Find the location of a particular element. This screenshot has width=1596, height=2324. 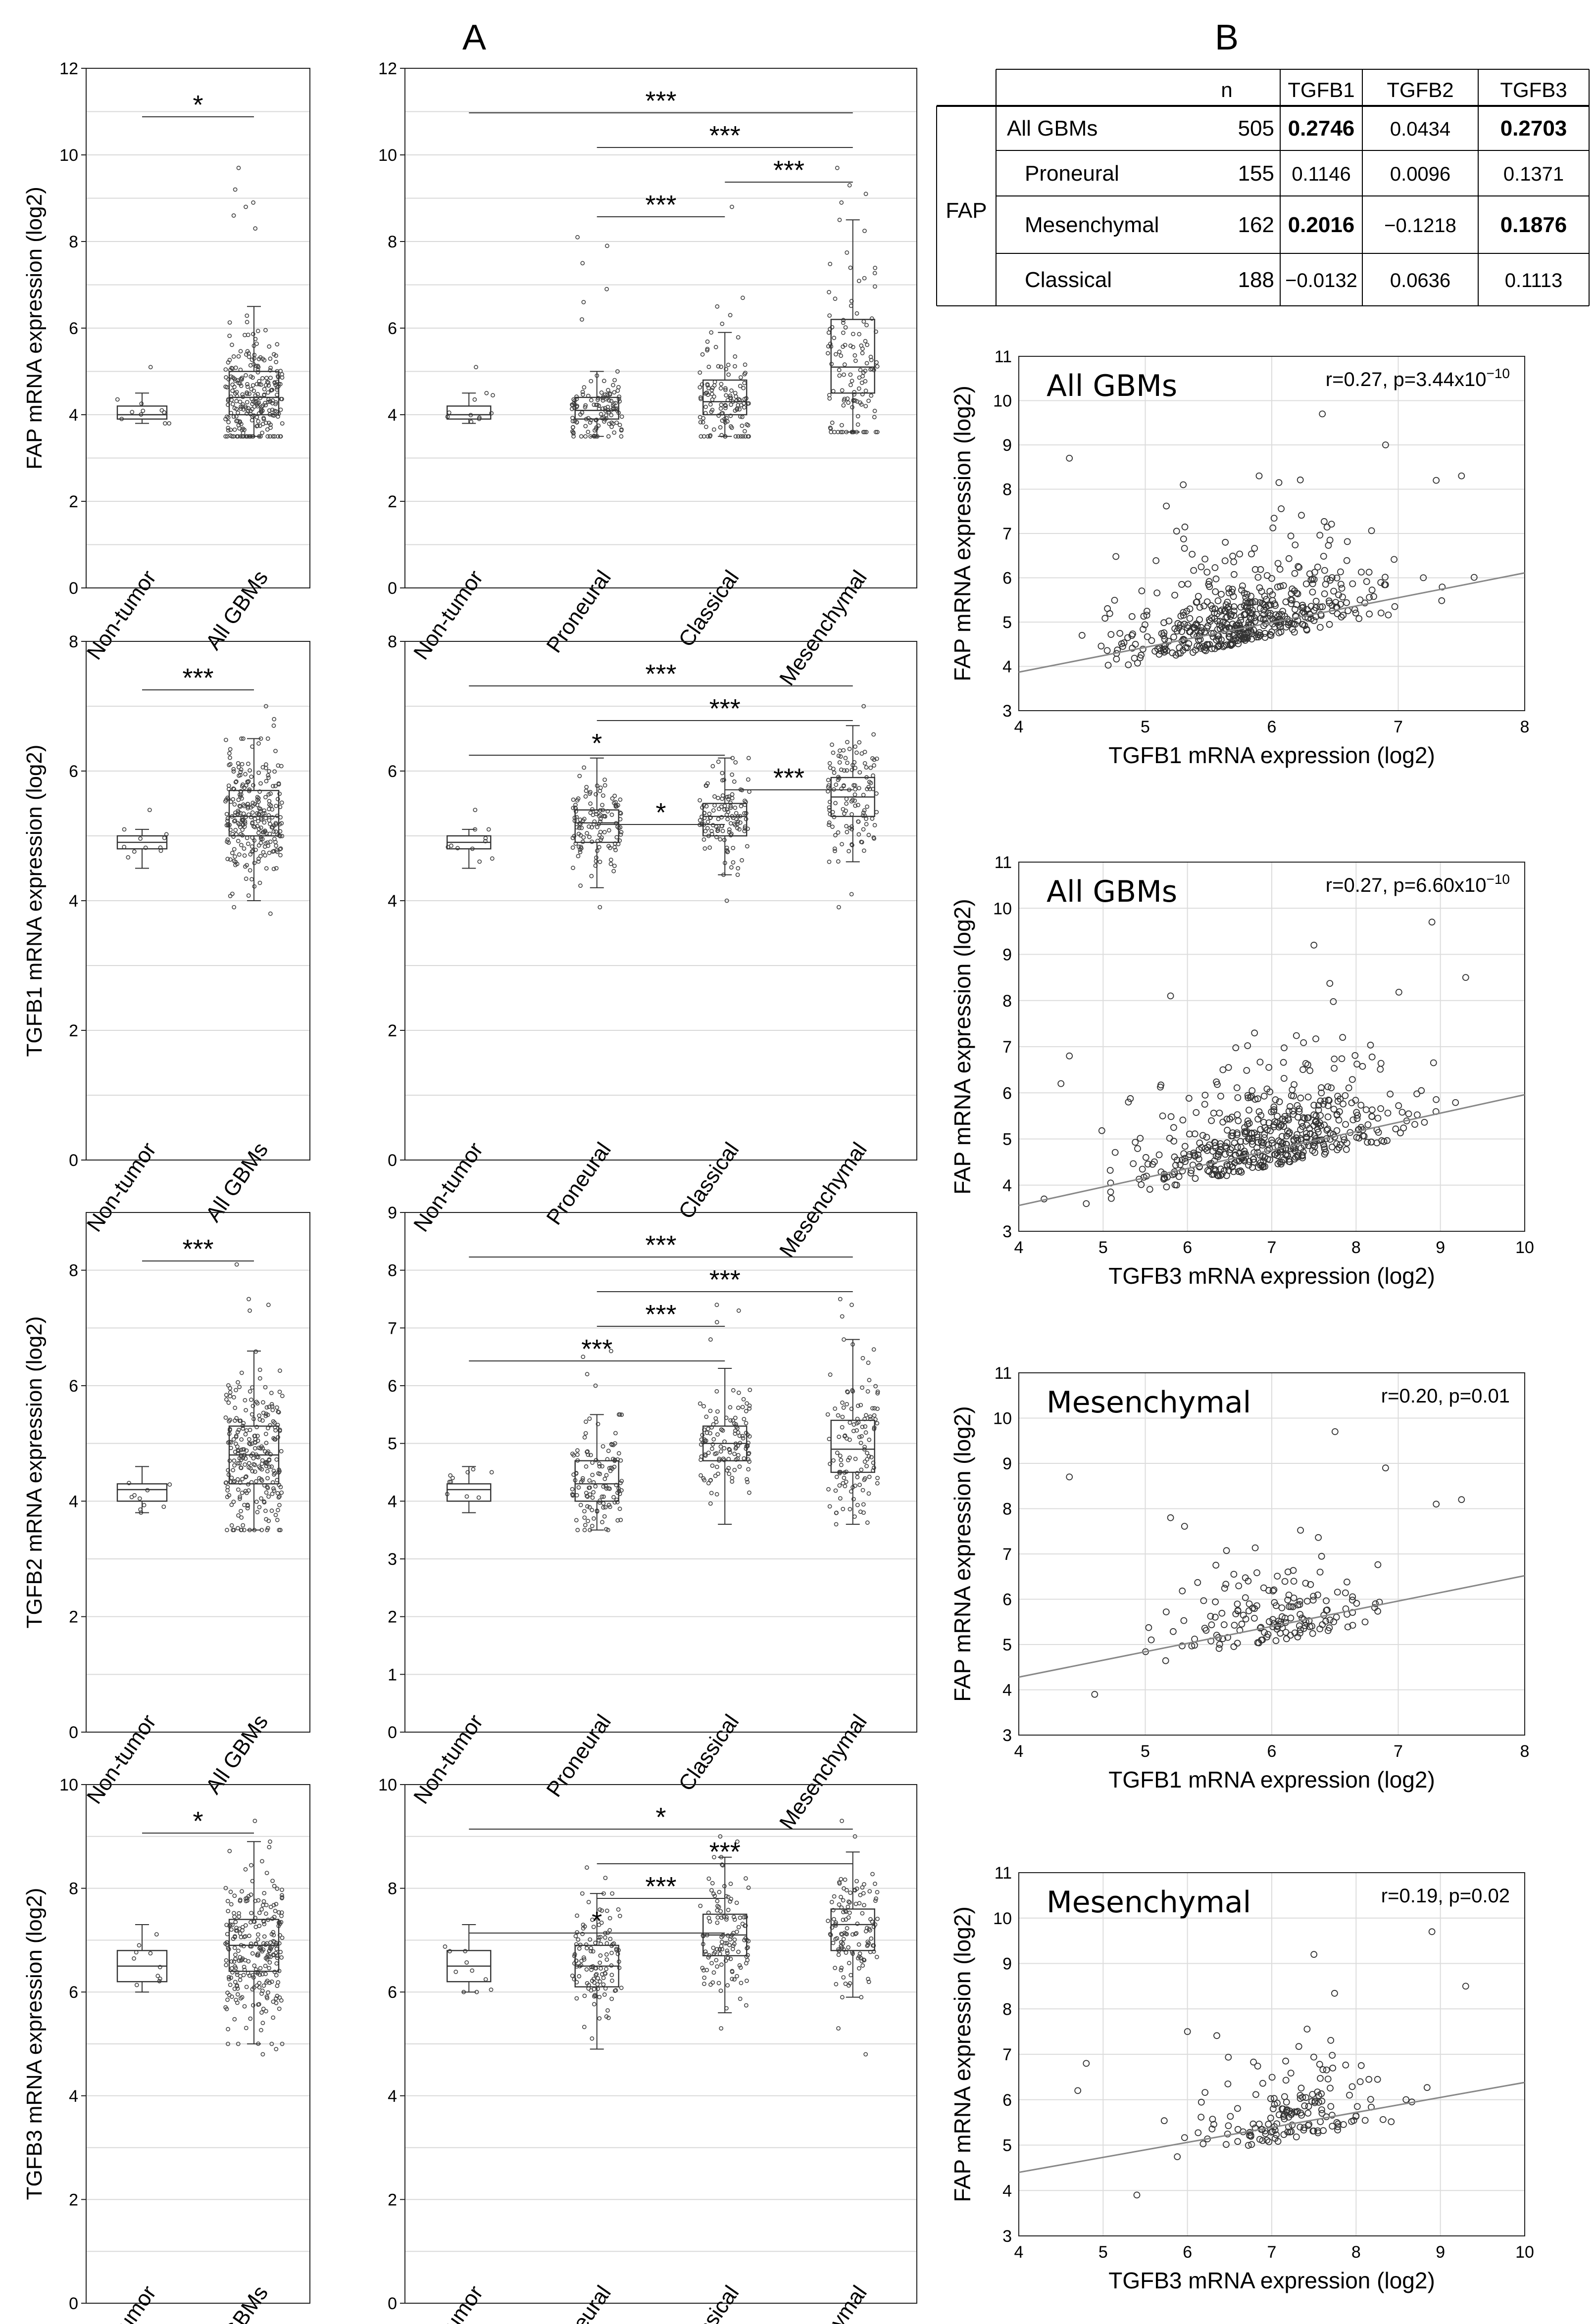

x-tick-label: 6 is located at coordinates (1272, 1751).